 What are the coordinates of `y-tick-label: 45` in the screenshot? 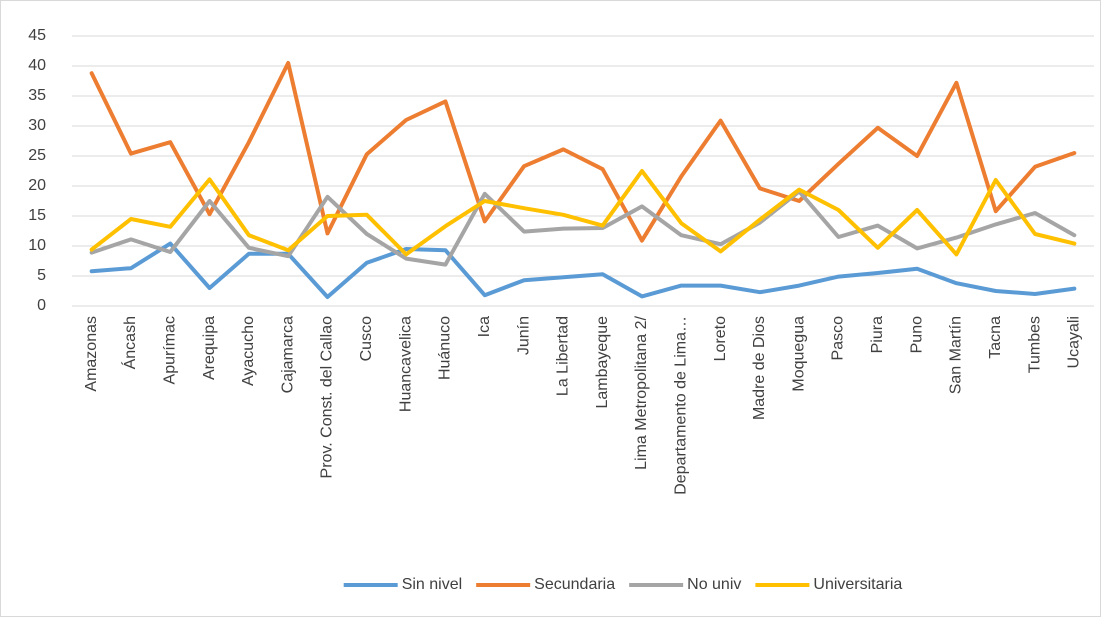 It's located at (37, 35).